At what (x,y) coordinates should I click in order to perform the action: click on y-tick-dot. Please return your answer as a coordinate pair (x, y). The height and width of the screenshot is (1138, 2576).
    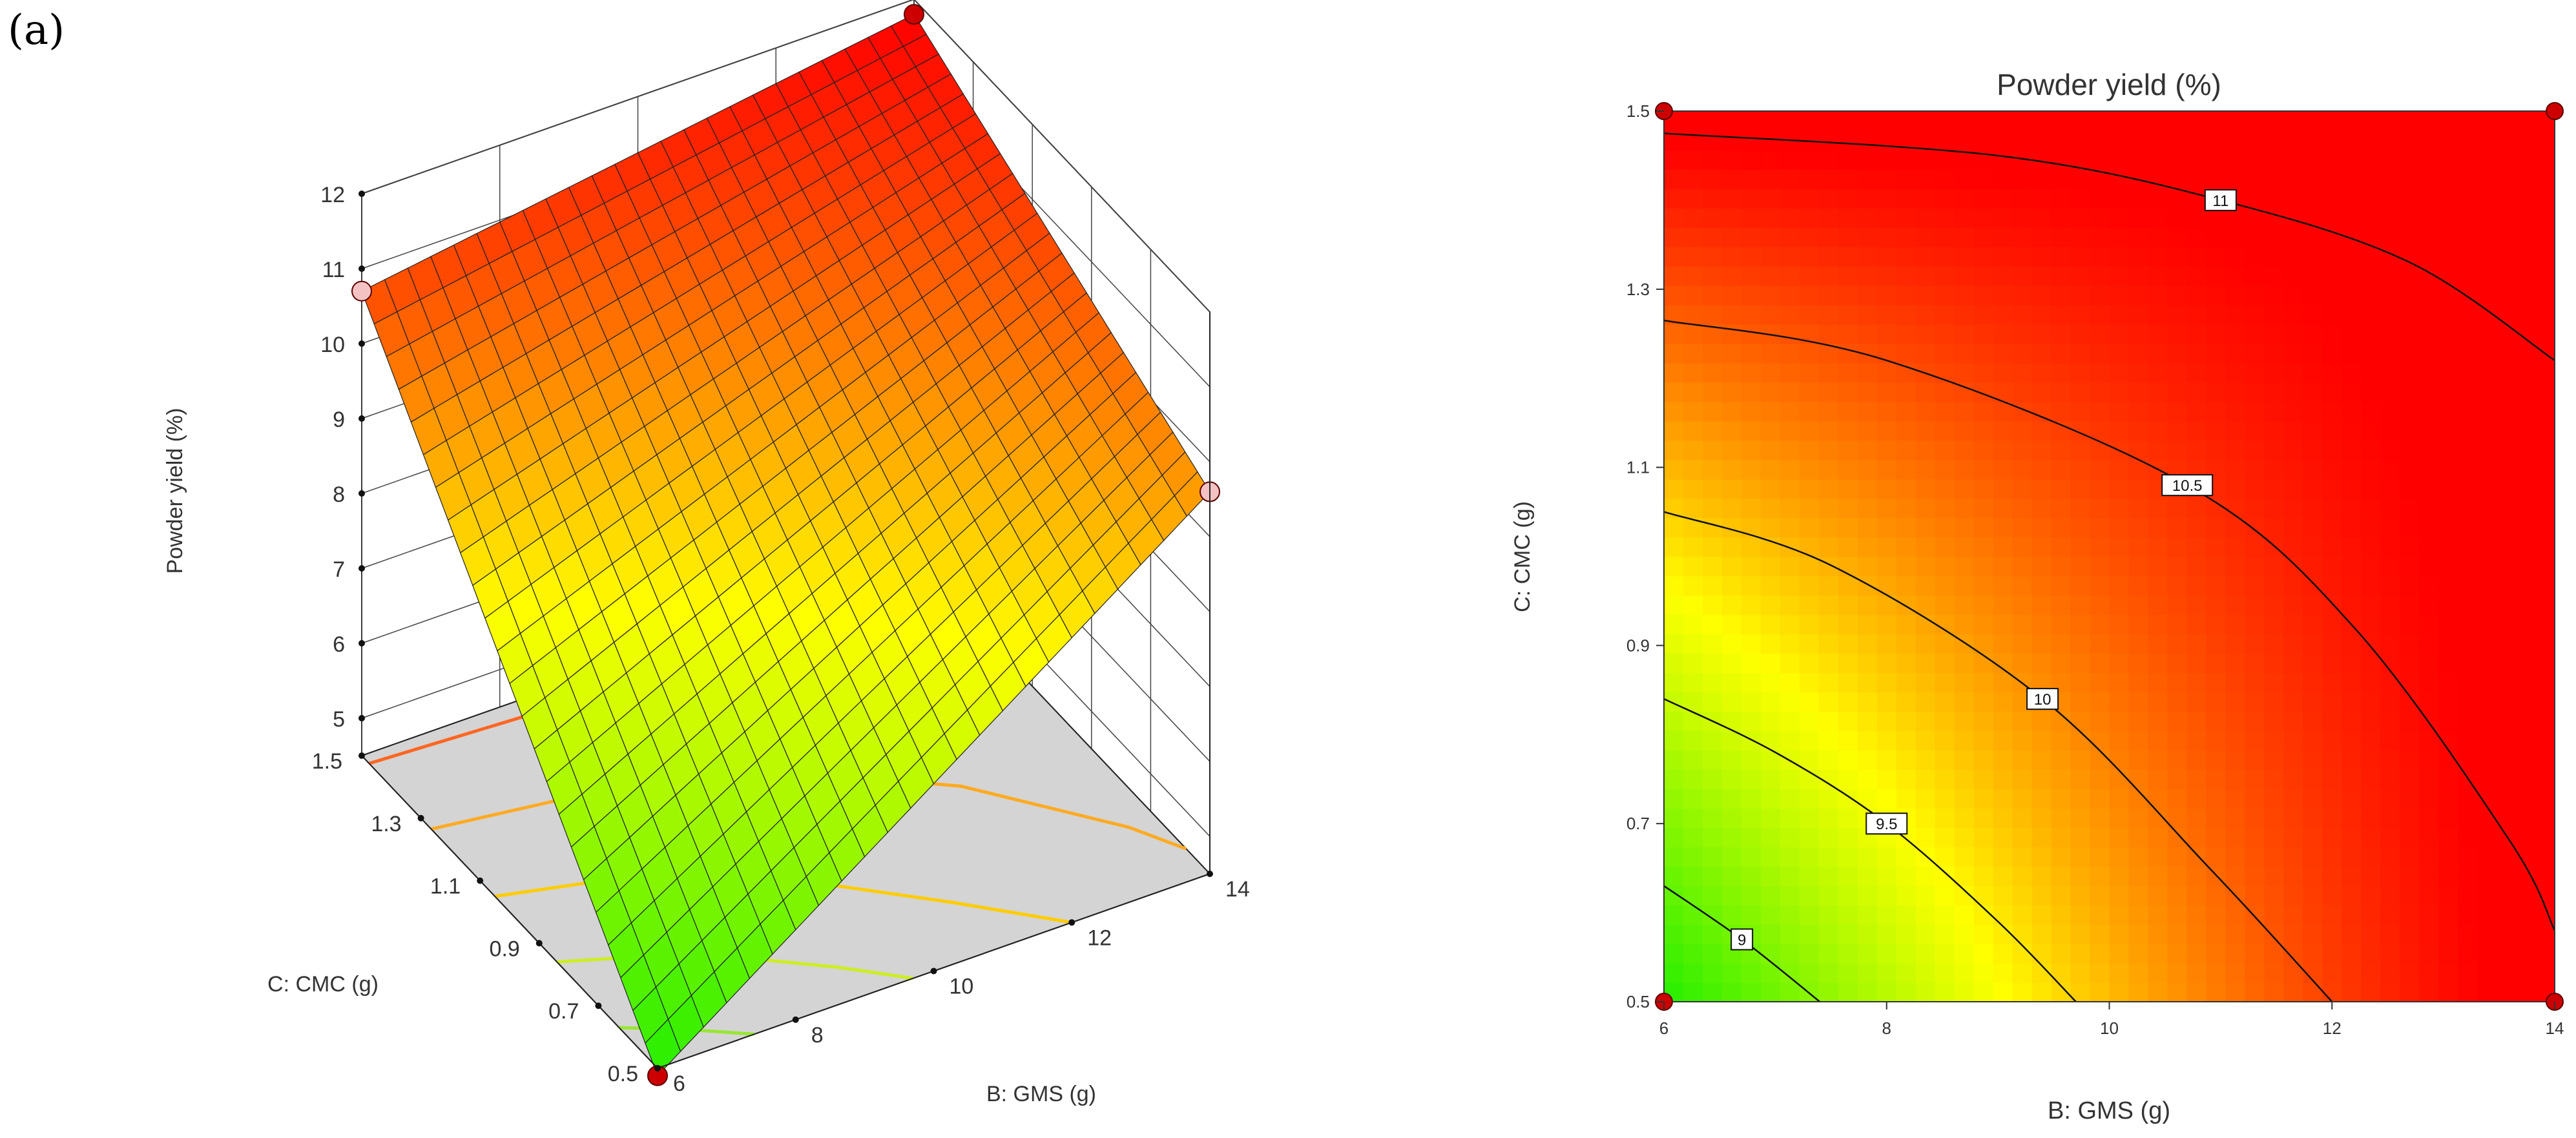
    Looking at the image, I should click on (361, 755).